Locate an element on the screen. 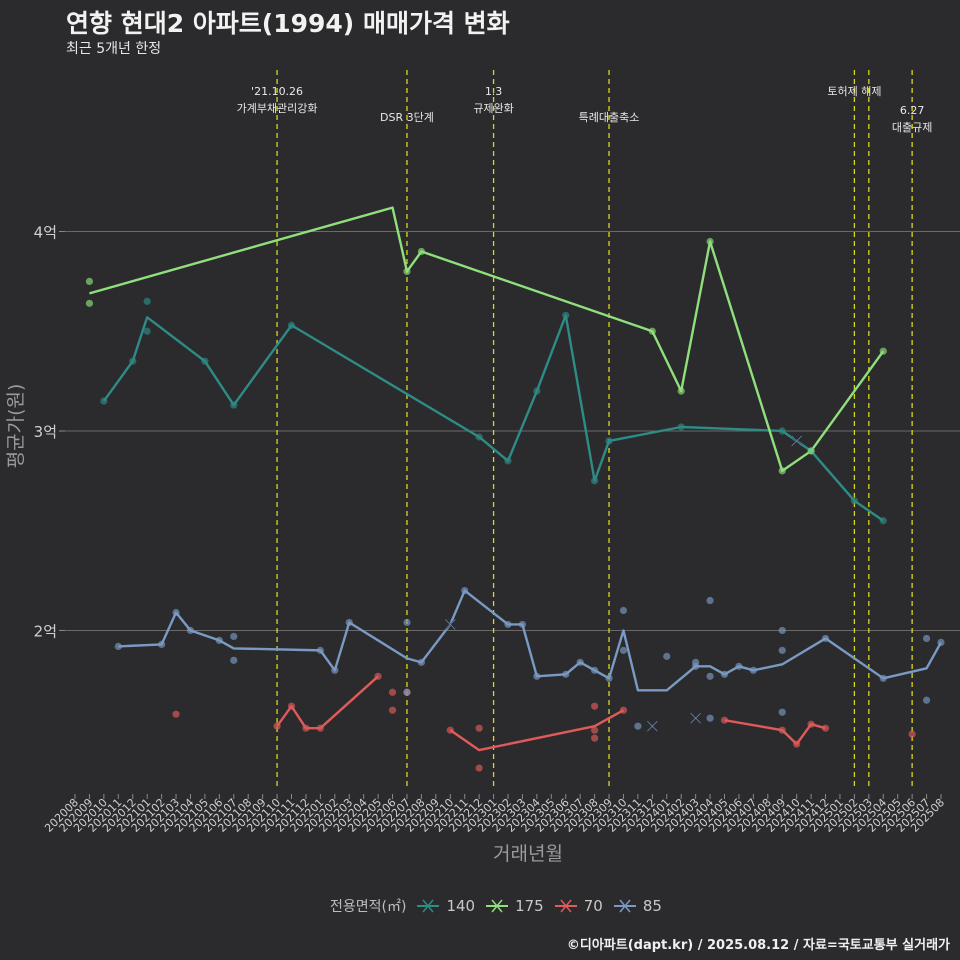 The image size is (960, 960). y-tick-label: 2억 is located at coordinates (45, 631).